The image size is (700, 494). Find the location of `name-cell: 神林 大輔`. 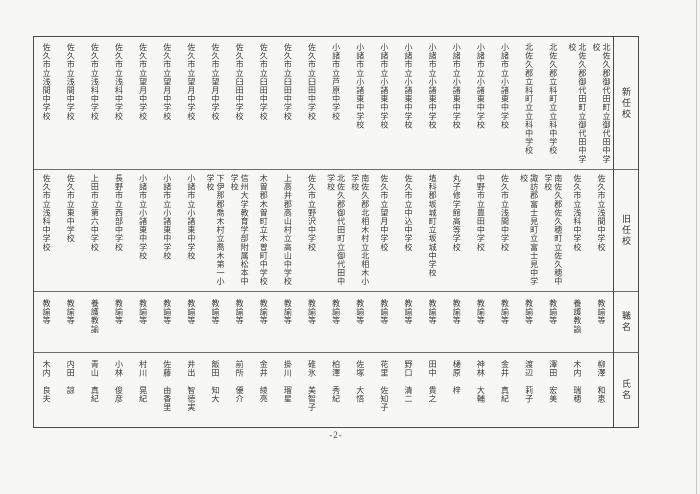

name-cell: 神林 大輔 is located at coordinates (480, 389).